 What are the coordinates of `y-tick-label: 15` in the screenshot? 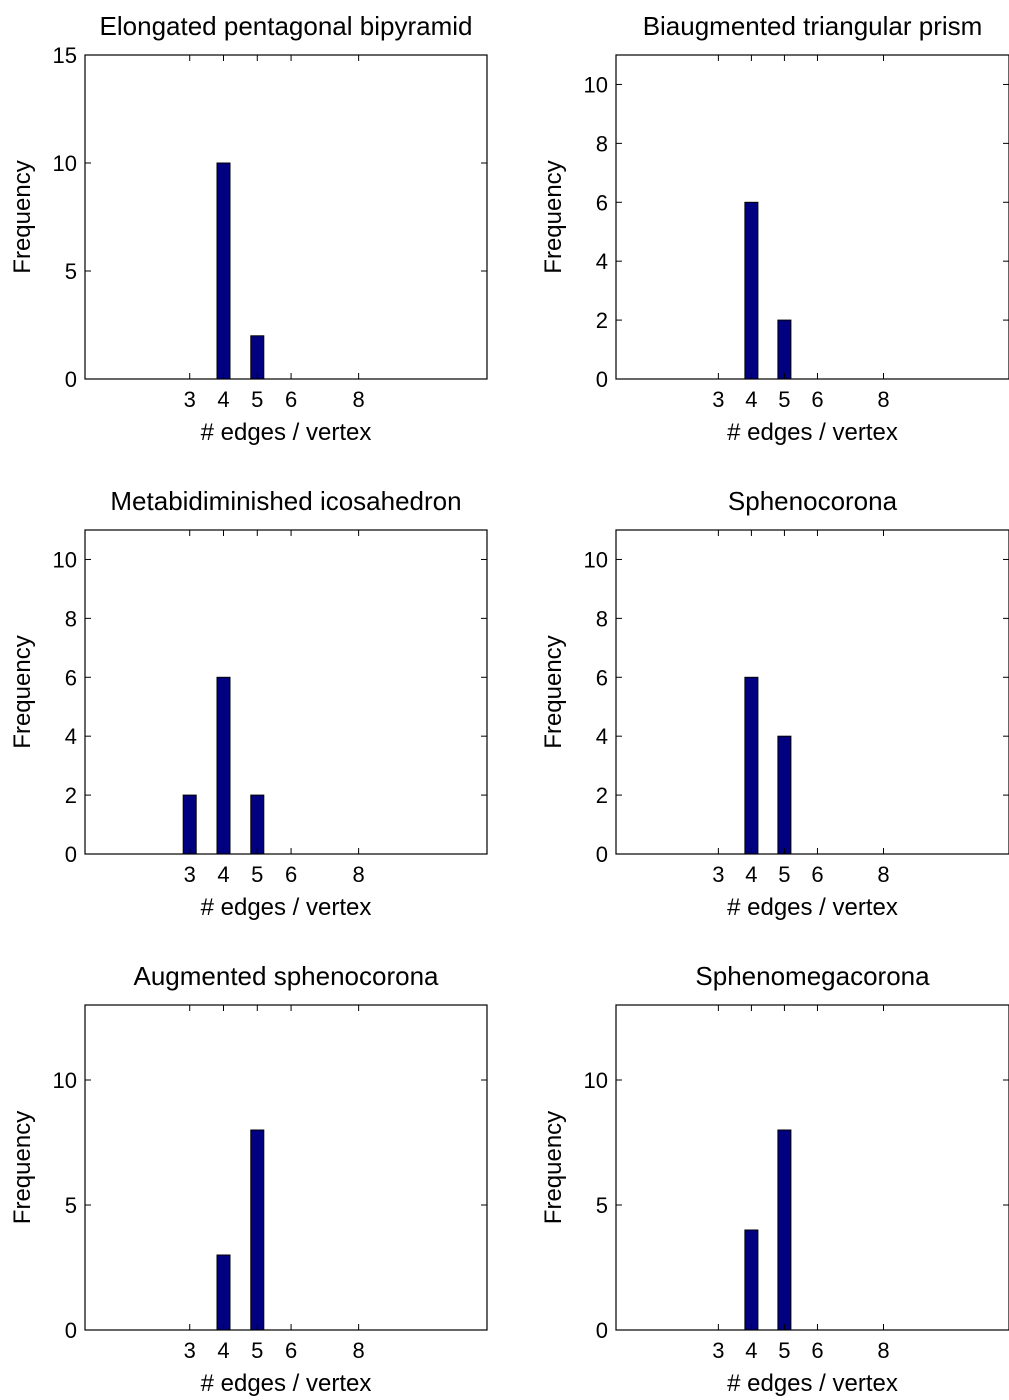 It's located at (65, 55).